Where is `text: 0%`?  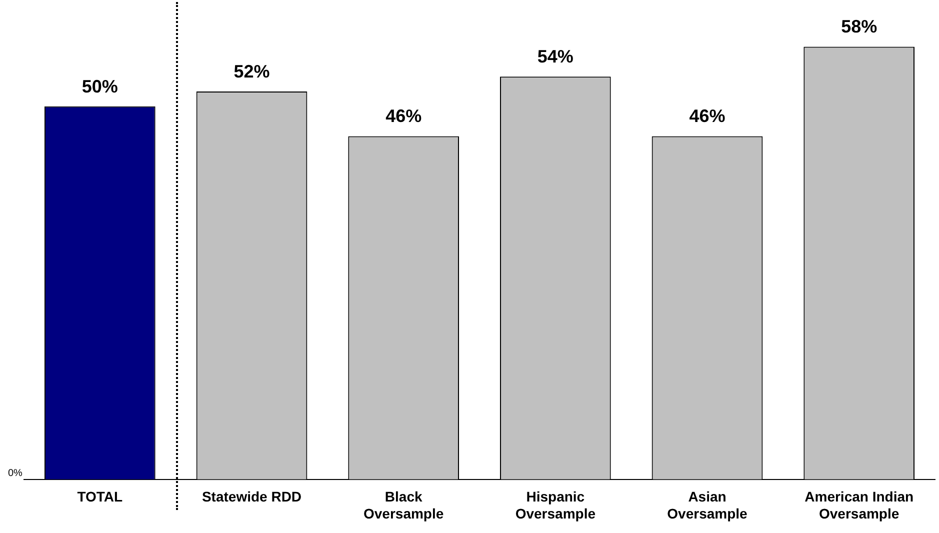
text: 0% is located at coordinates (15, 474).